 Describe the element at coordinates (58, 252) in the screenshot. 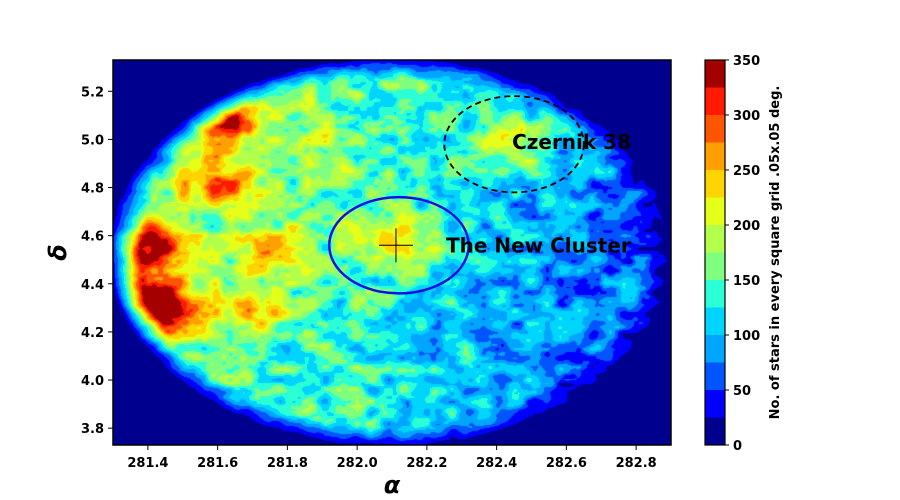

I see `y-axis-label: δ` at that location.